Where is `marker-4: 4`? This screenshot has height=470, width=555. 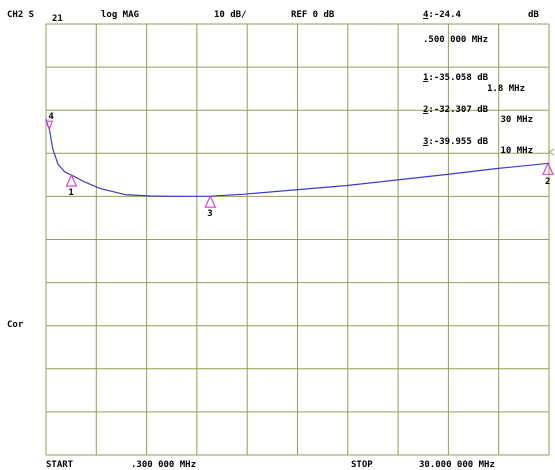
marker-4: 4 is located at coordinates (49, 121).